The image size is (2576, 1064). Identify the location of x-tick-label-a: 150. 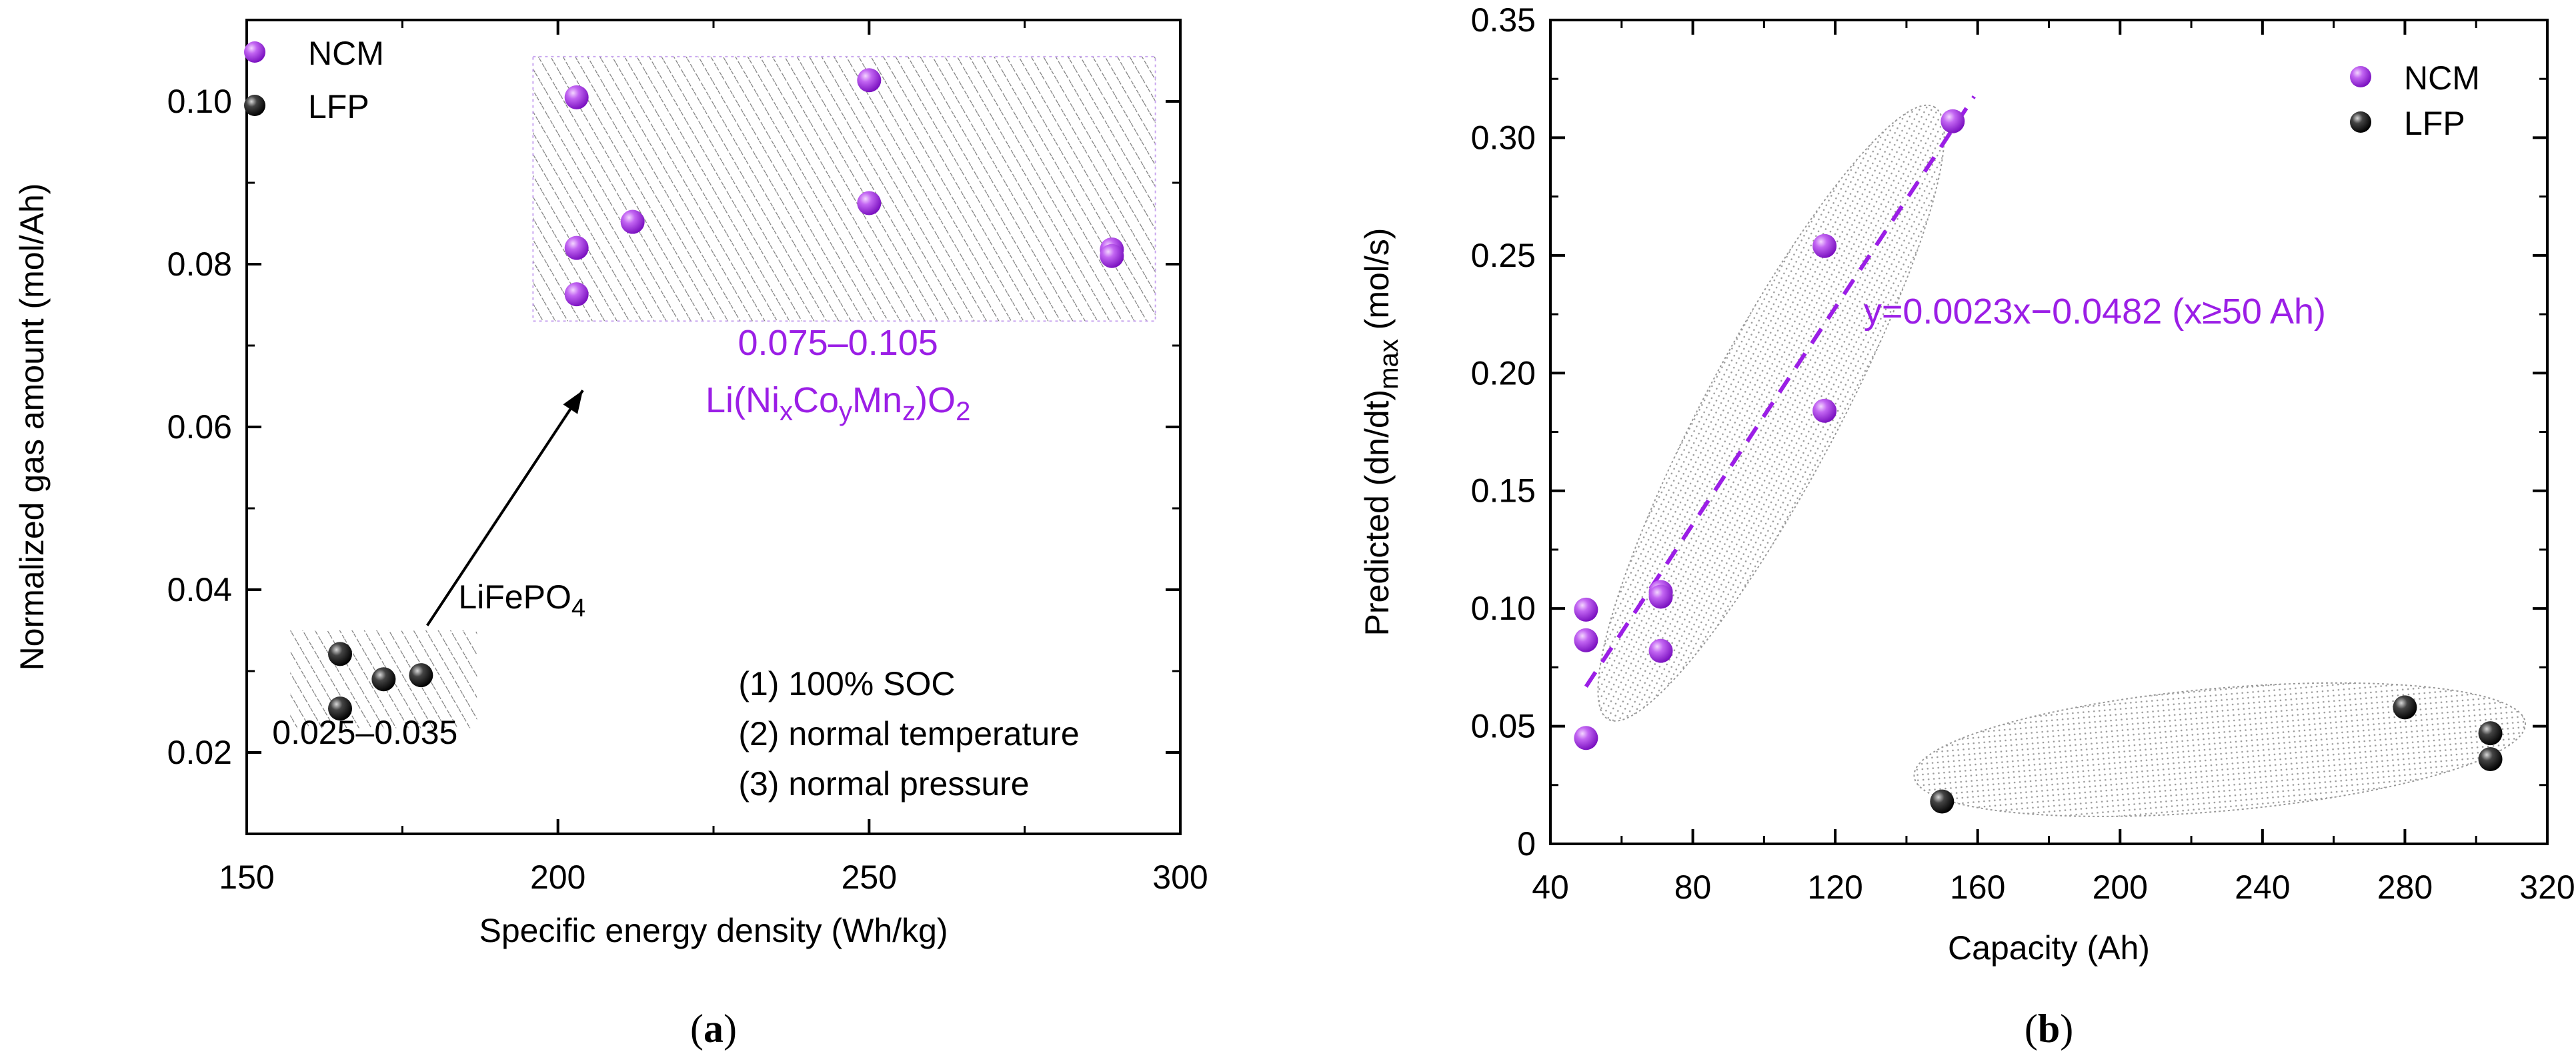
(246, 877).